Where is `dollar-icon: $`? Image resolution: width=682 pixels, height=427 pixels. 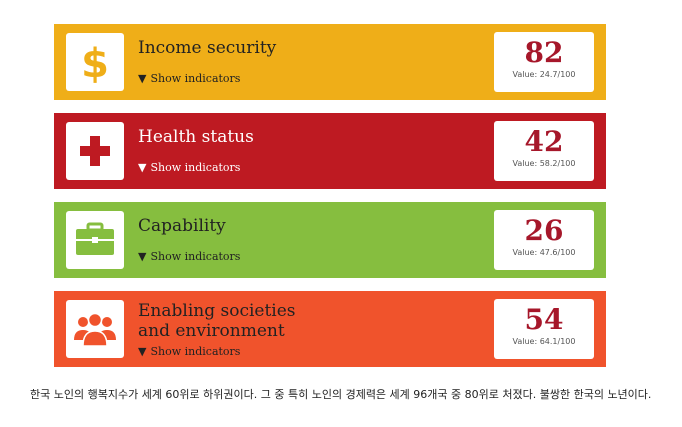
dollar-icon: $ is located at coordinates (95, 64).